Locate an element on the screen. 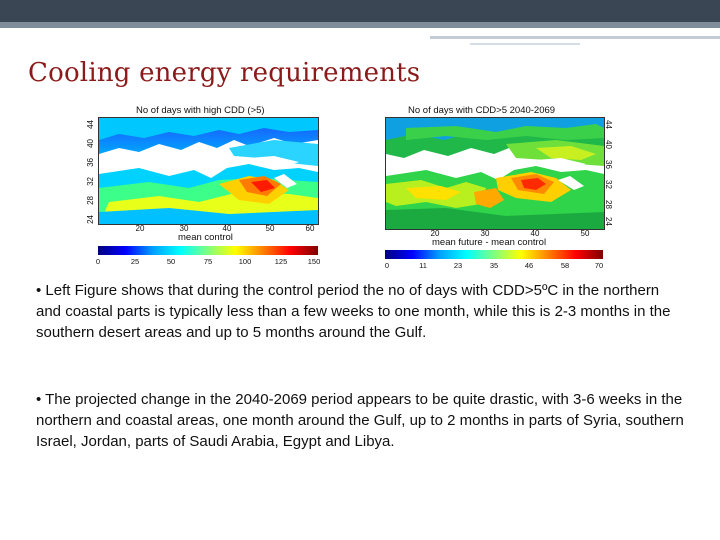 The height and width of the screenshot is (540, 720). left-map-x-label: mean control is located at coordinates (205, 237).